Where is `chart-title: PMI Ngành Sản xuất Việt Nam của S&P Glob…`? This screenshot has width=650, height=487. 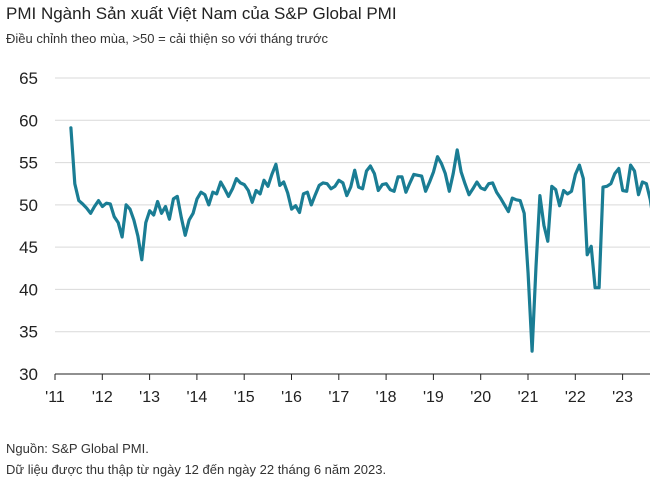
chart-title: PMI Ngành Sản xuất Việt Nam của S&P Glob… is located at coordinates (201, 13).